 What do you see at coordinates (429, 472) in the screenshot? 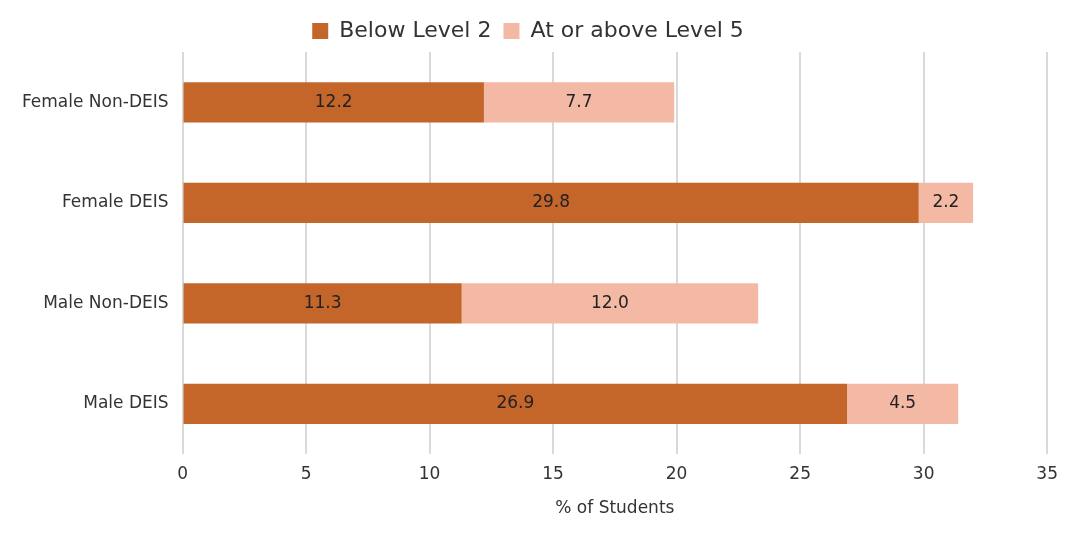
I see `x-tick-label: 10` at bounding box center [429, 472].